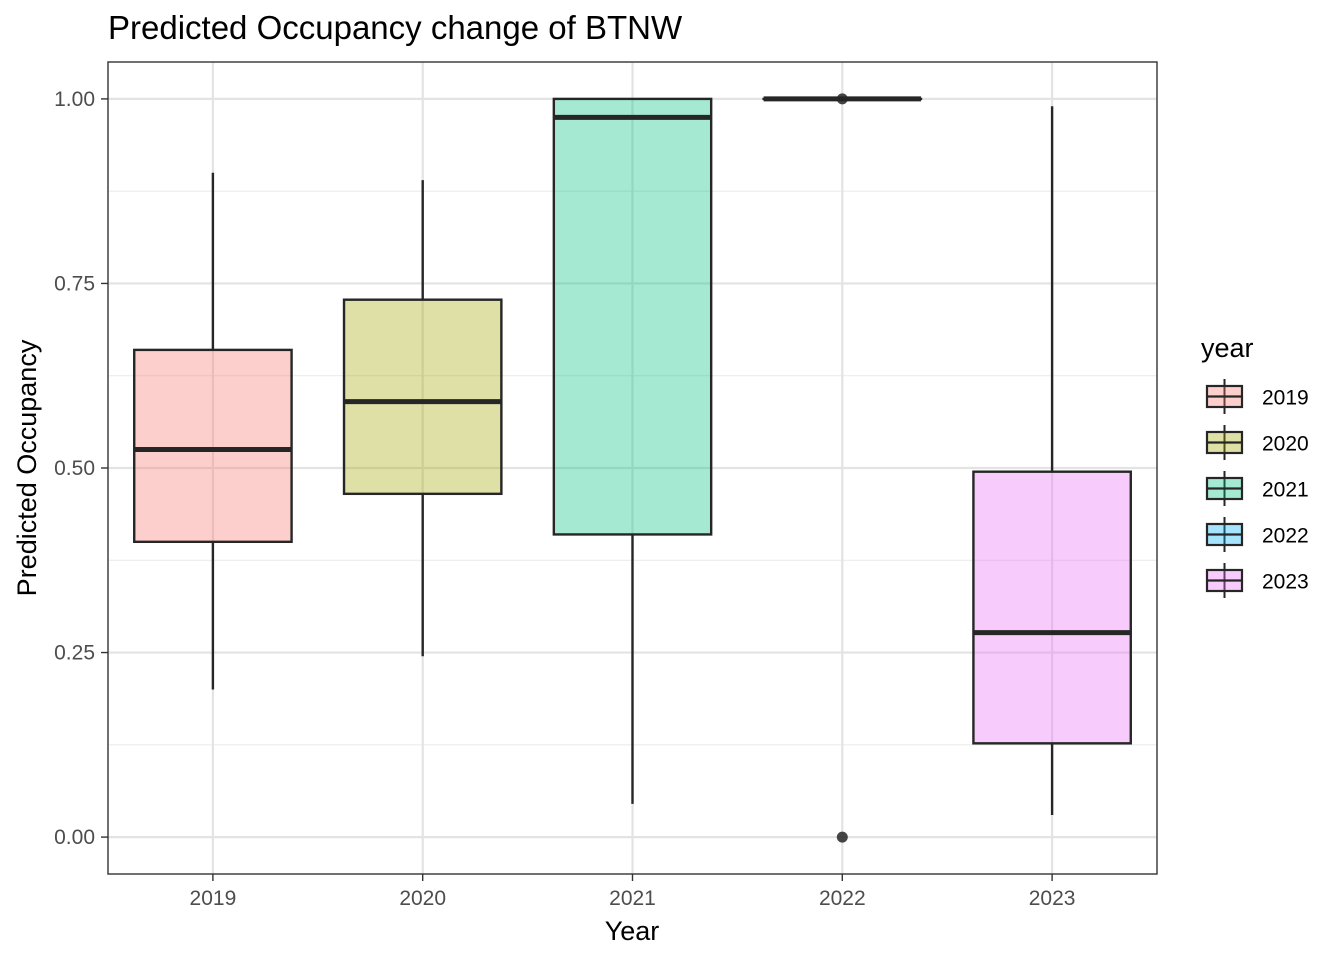  What do you see at coordinates (1052, 460) in the screenshot?
I see `box-2023` at bounding box center [1052, 460].